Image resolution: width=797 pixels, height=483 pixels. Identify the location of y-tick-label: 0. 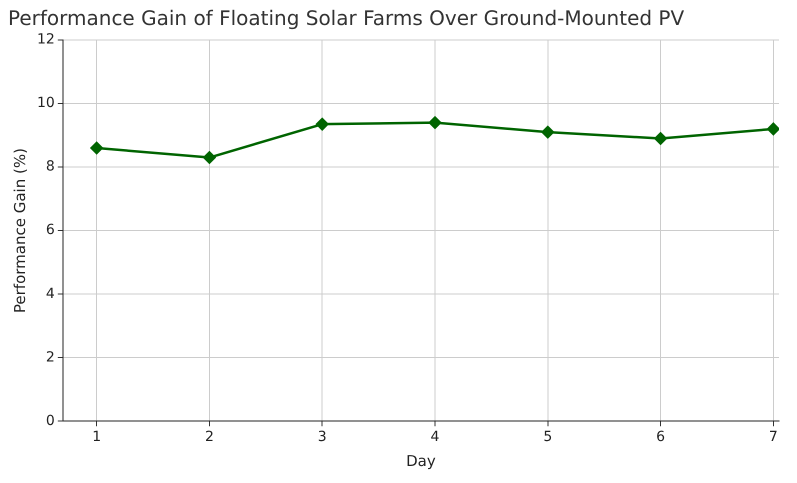
(50, 420).